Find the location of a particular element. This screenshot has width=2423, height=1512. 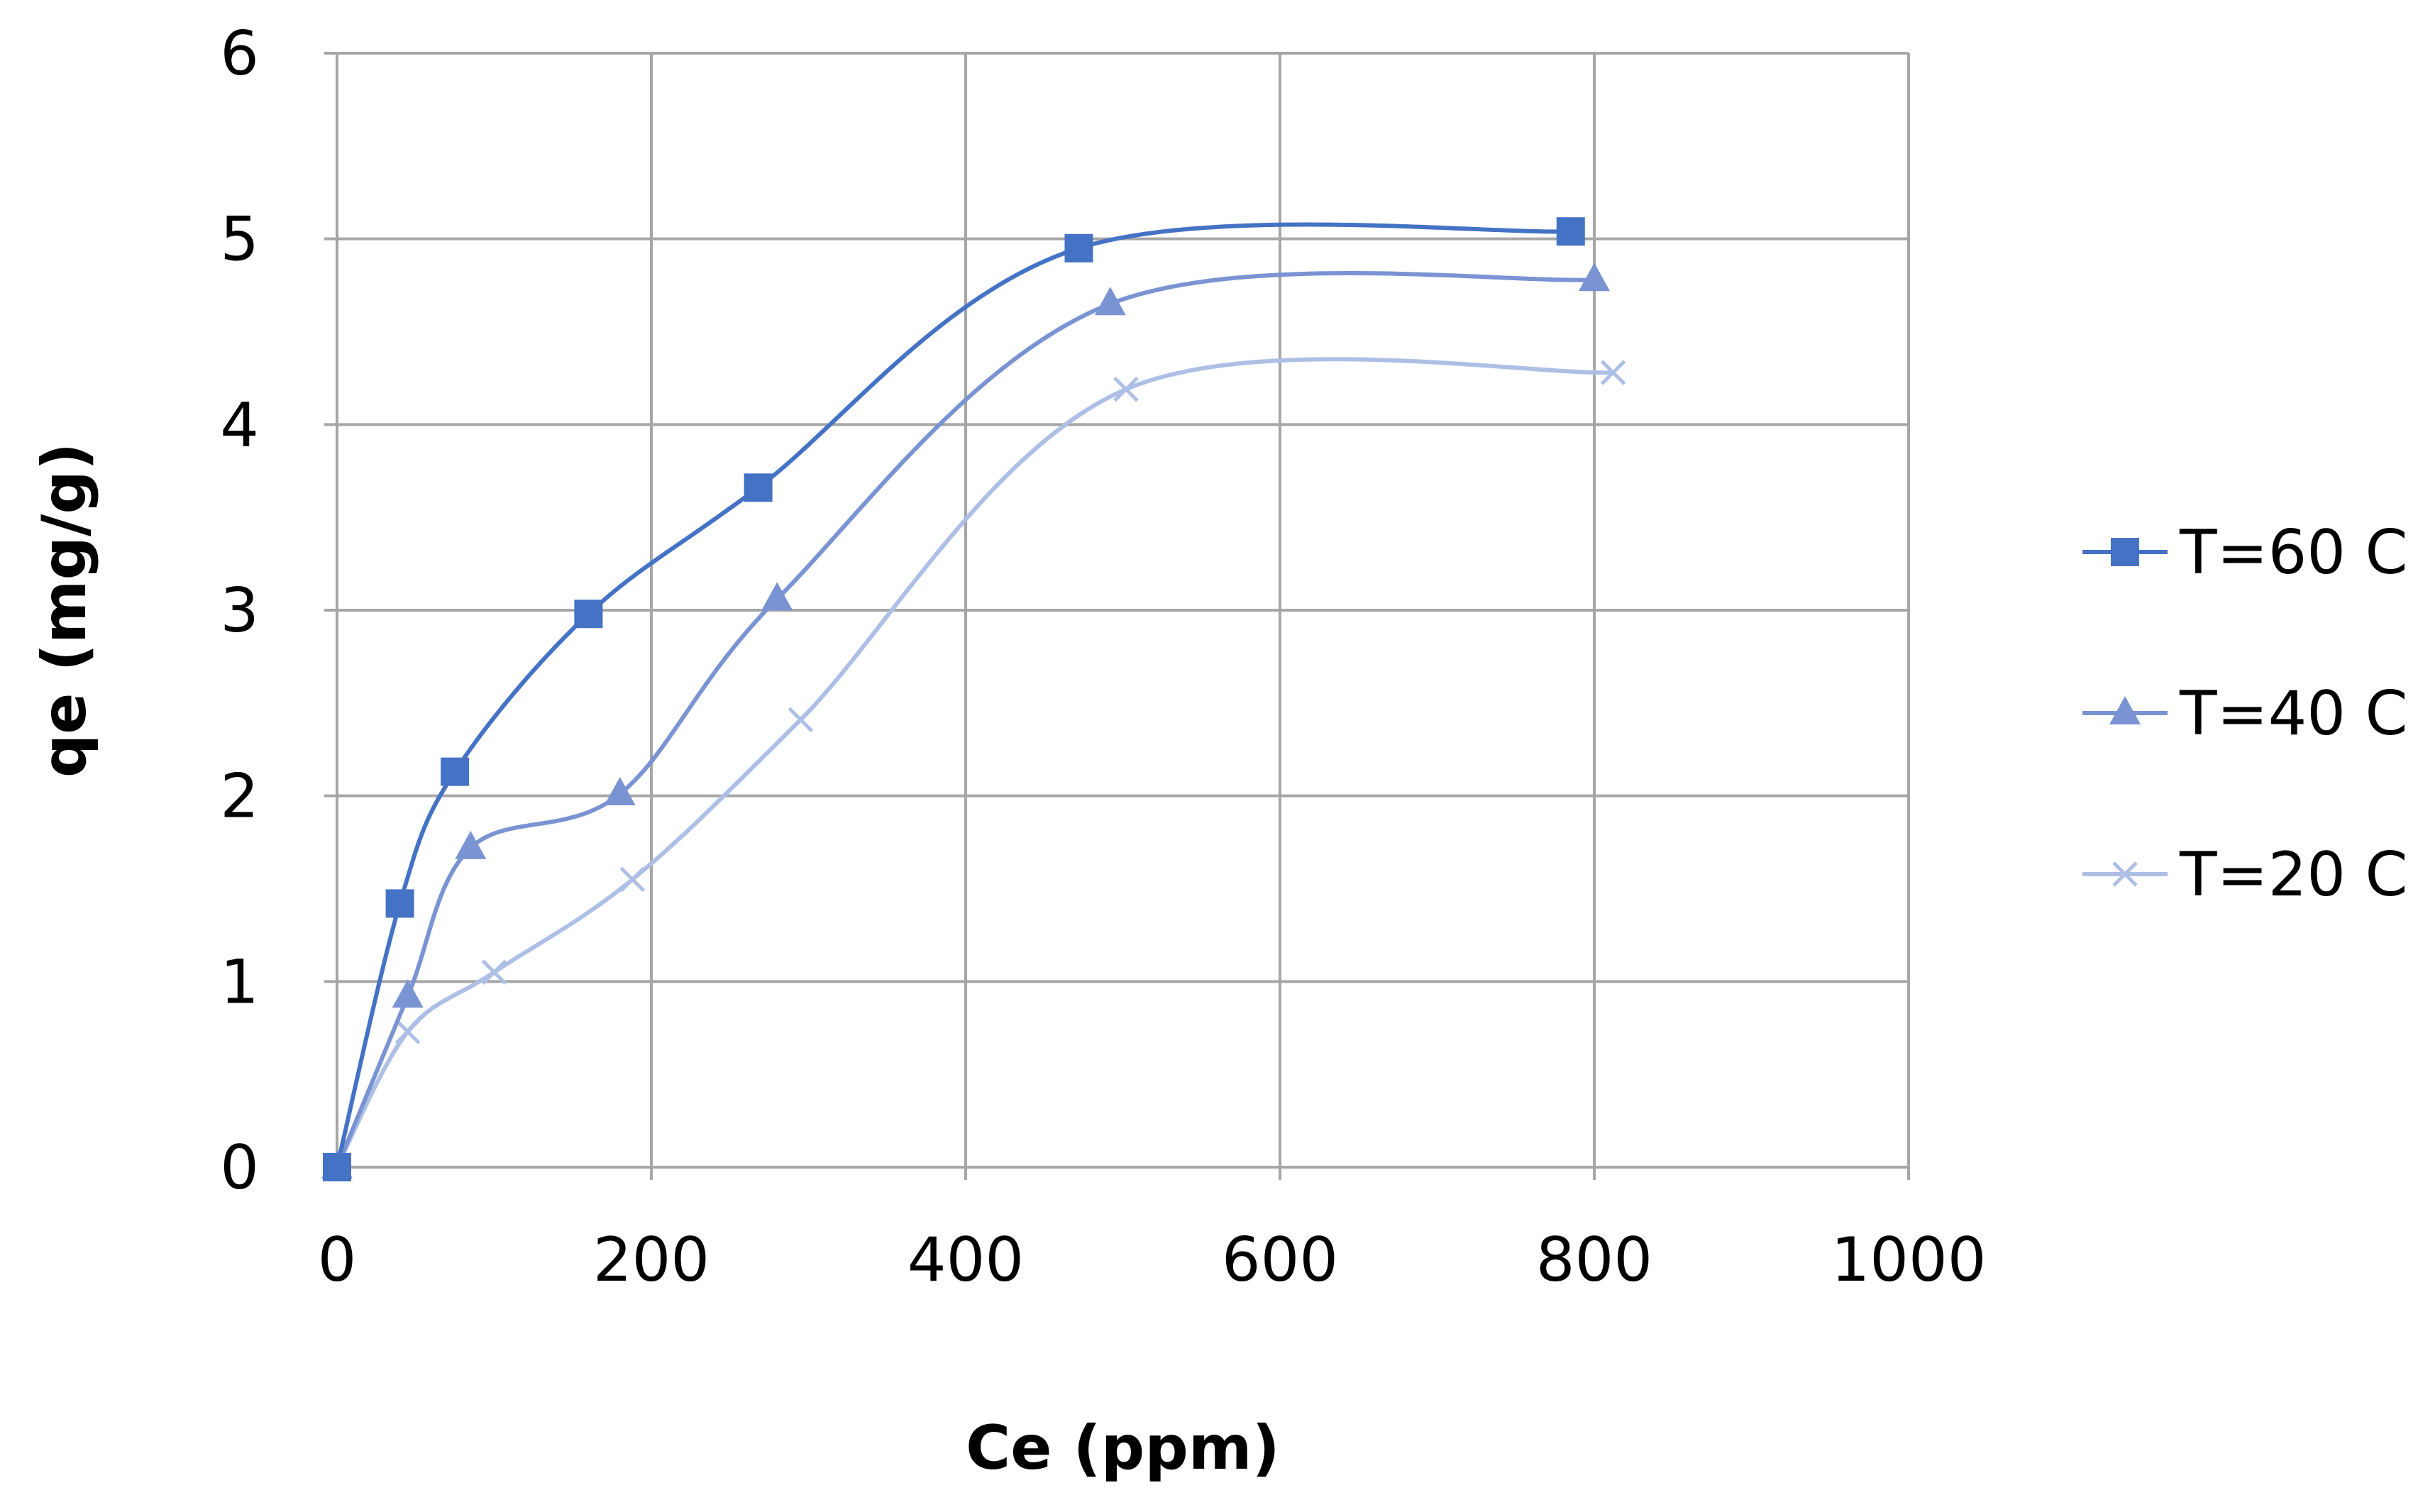

legend-marker-t-60-c is located at coordinates (2125, 552).